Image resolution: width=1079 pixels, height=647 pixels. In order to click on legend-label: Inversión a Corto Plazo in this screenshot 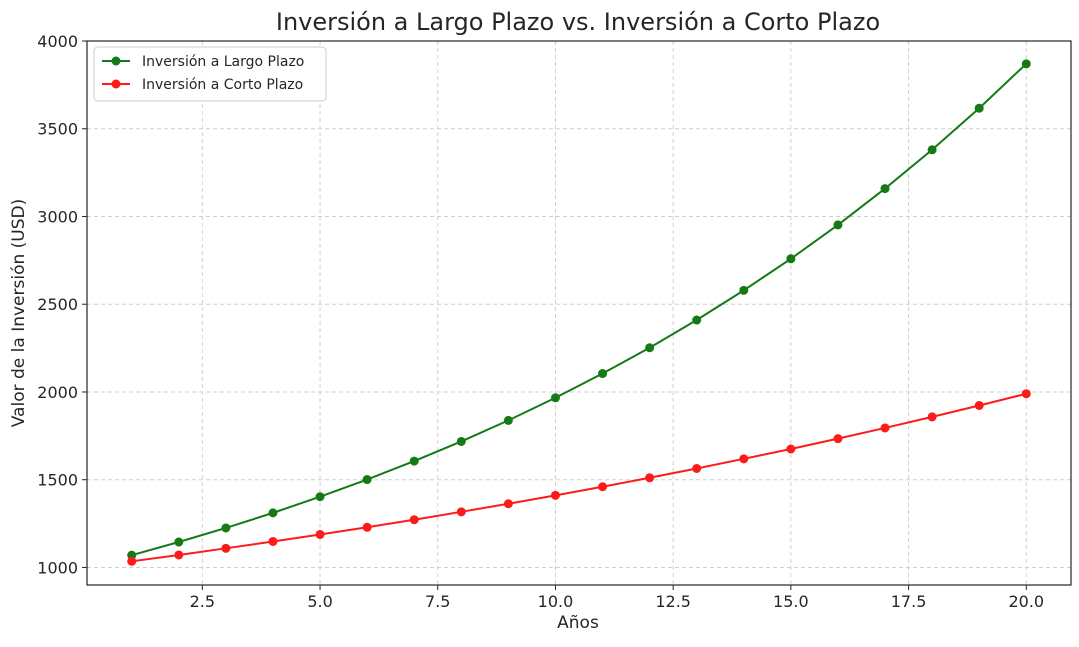, I will do `click(222, 85)`.